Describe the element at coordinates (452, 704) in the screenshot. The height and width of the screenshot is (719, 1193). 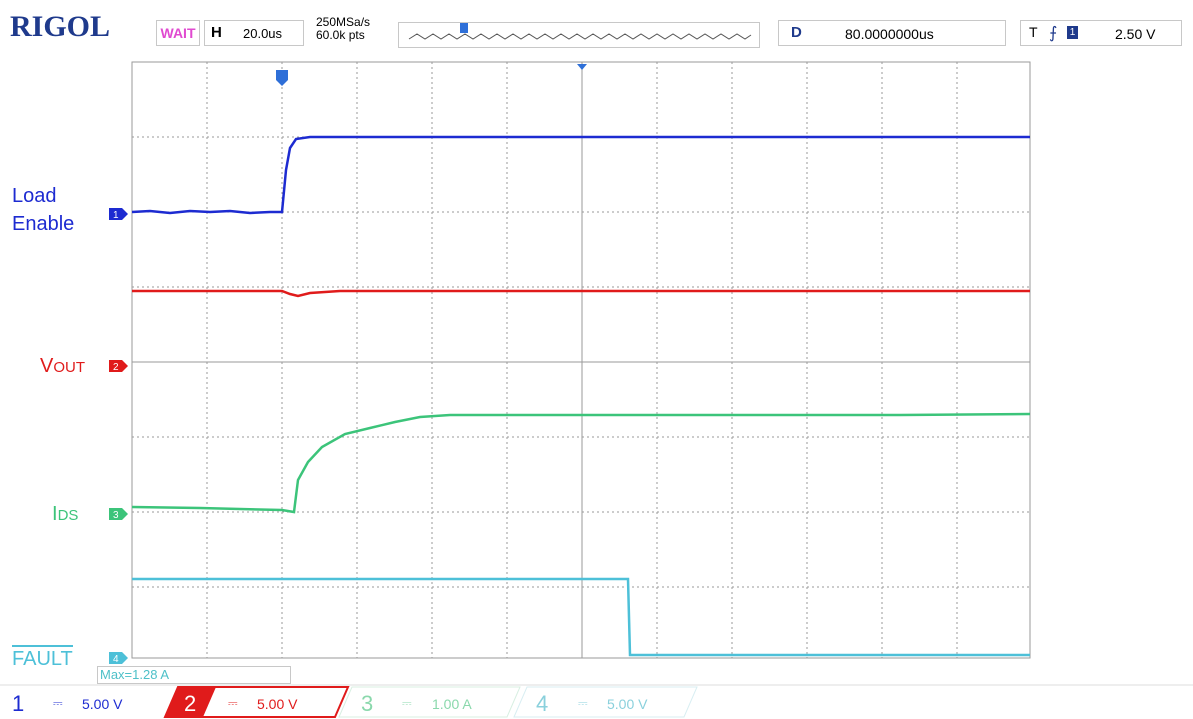
I see `svg-text: 1.00 A` at that location.